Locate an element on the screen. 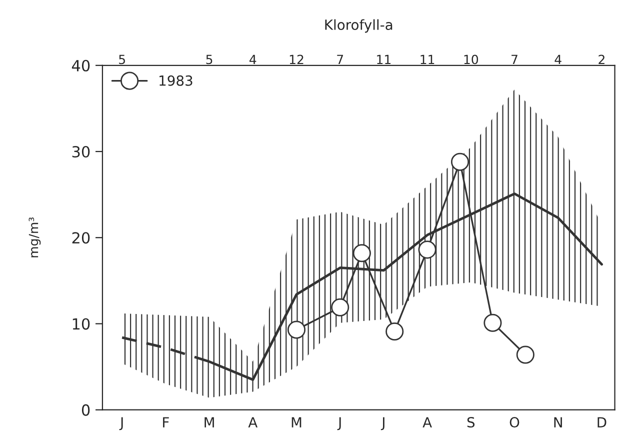  y-tick-label: 30 is located at coordinates (81, 152).